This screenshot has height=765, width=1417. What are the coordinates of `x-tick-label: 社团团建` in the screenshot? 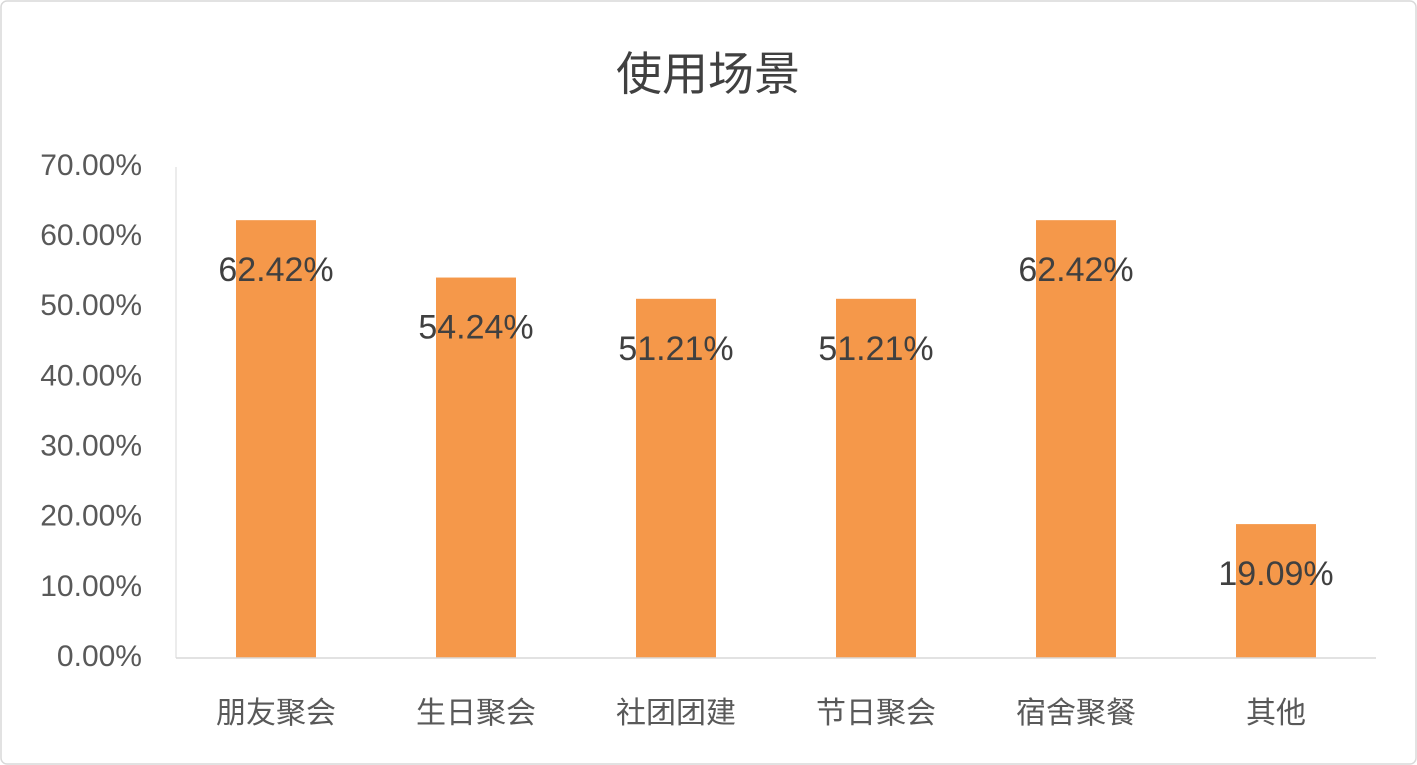 It's located at (676, 713).